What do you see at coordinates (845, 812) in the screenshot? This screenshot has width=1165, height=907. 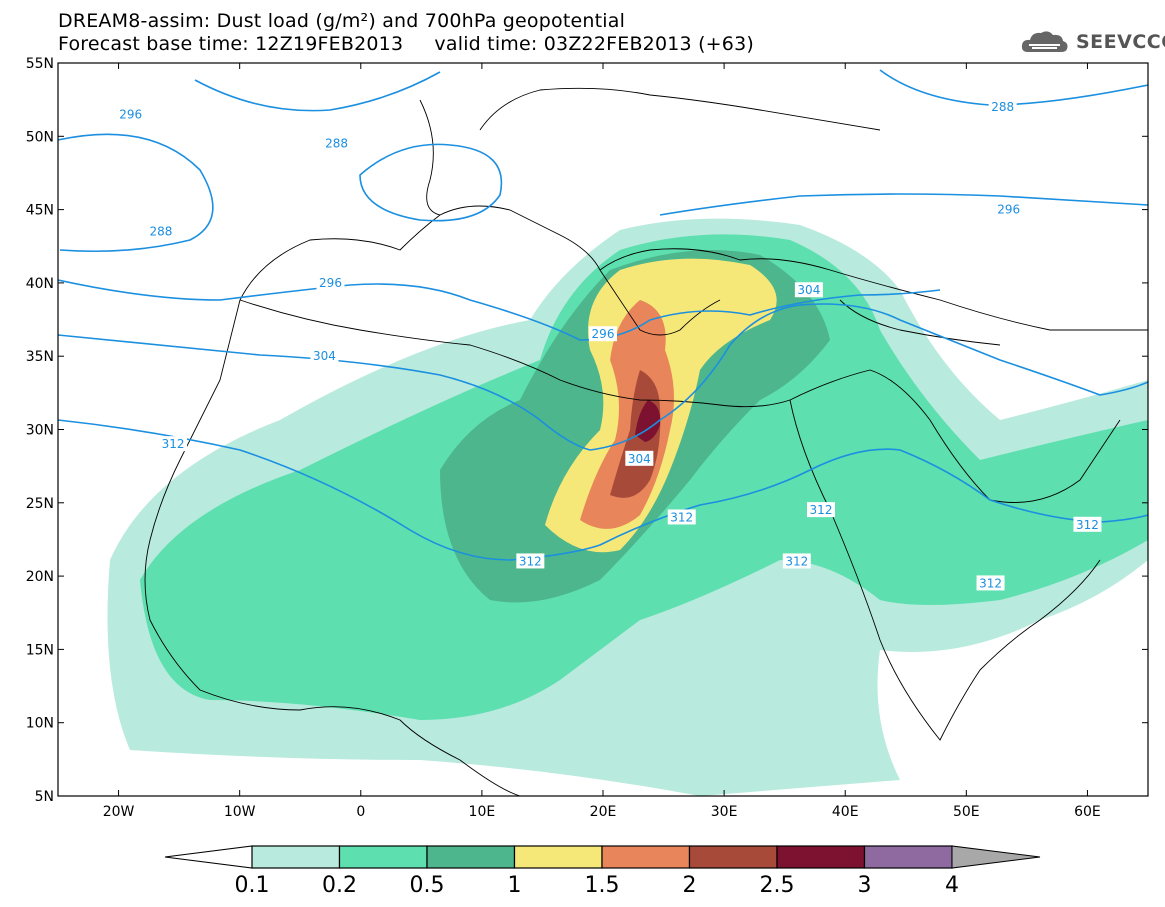 I see `lon-label: 40E` at bounding box center [845, 812].